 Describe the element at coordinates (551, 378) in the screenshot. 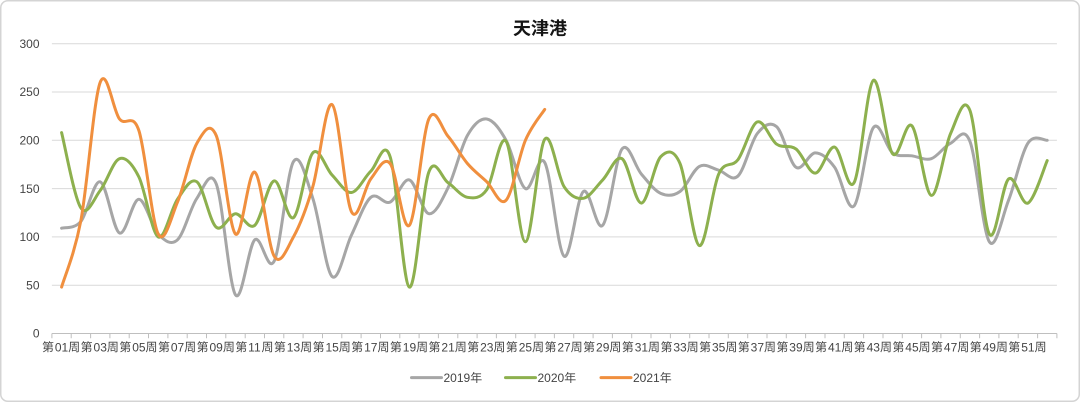

I see `svg-text: 2020` at that location.